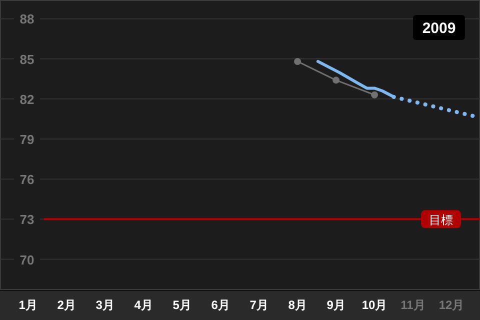  What do you see at coordinates (441, 220) in the screenshot?
I see `ref-line-label: 目標` at bounding box center [441, 220].